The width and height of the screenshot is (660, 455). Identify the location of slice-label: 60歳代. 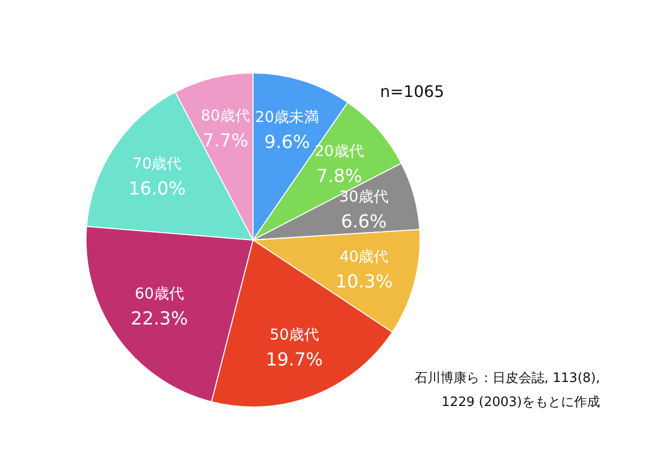
(159, 293).